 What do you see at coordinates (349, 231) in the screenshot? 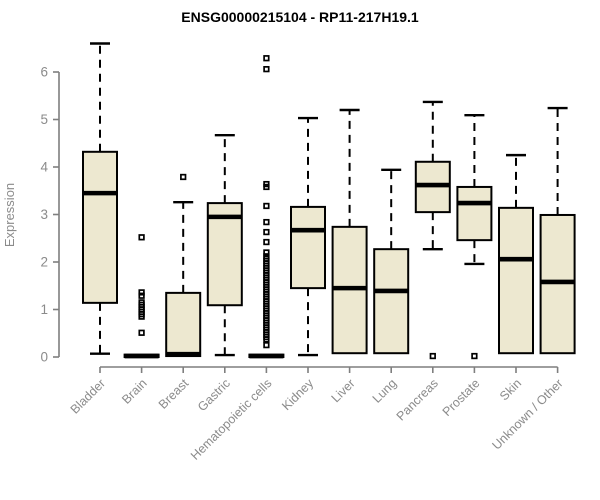
I see `box-liver` at bounding box center [349, 231].